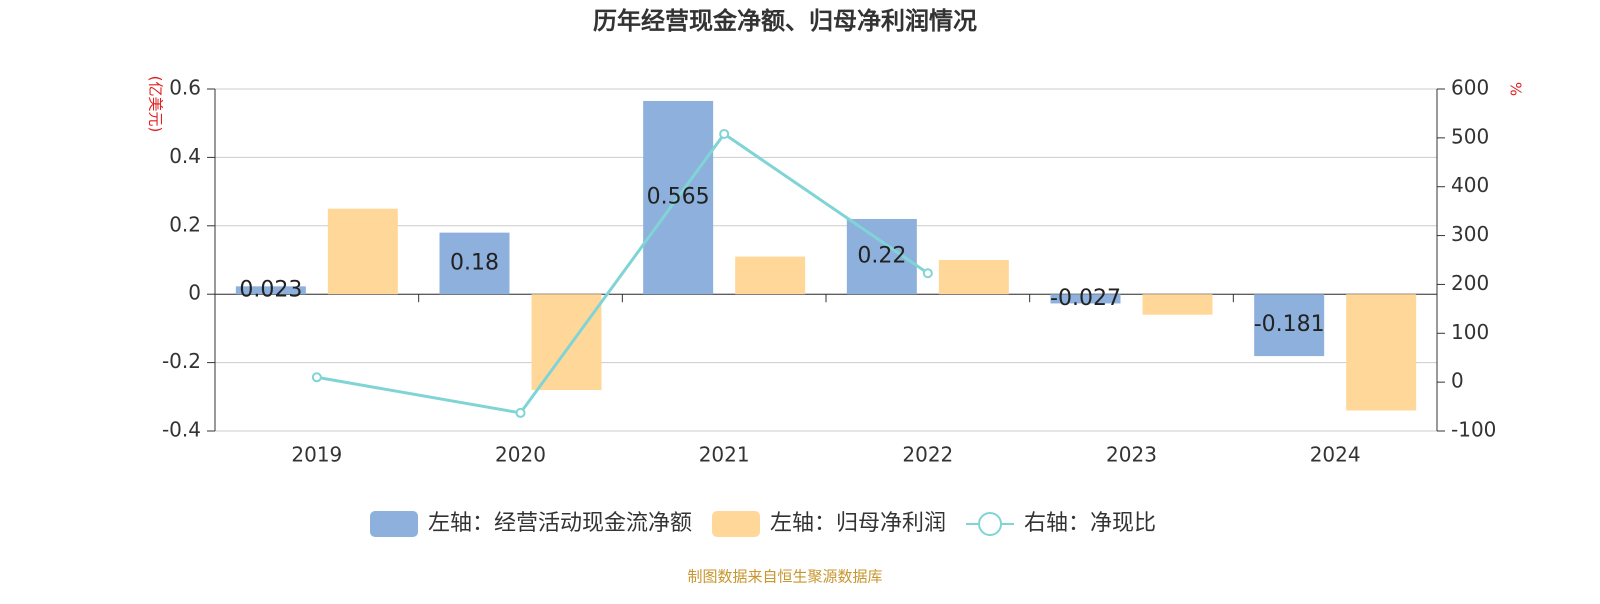  Describe the element at coordinates (1470, 234) in the screenshot. I see `y2-tick-label: 300` at that location.